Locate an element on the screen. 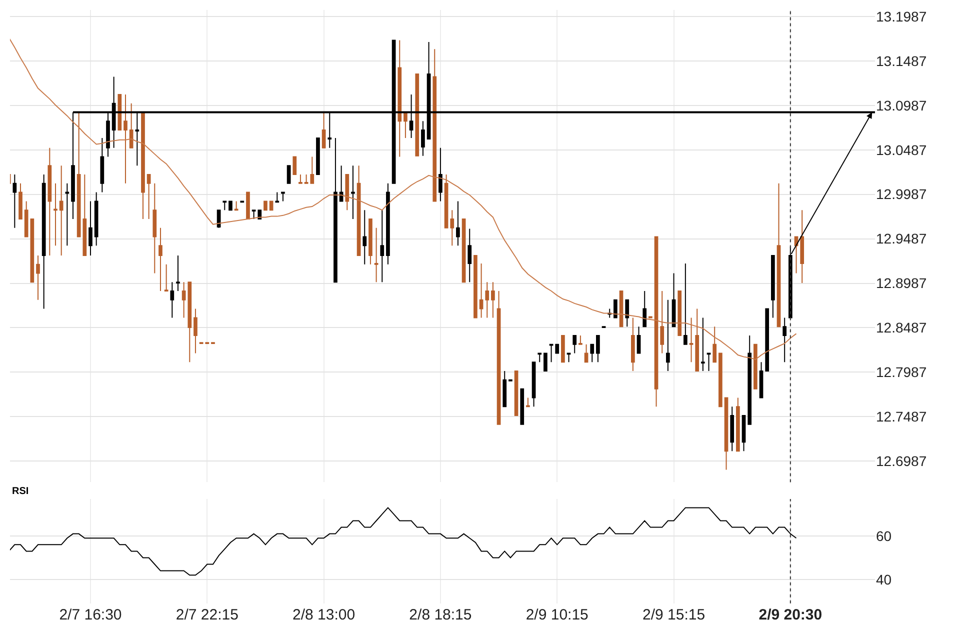 The height and width of the screenshot is (640, 960). y-tick-label: 12.8987 is located at coordinates (901, 283).